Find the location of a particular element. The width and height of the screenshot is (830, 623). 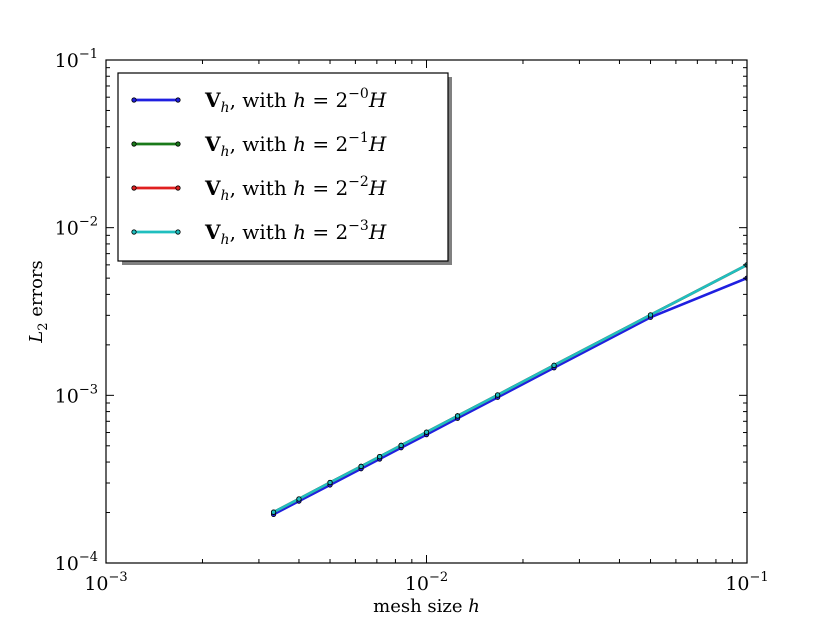

x-tick-label-1: 10⁻² is located at coordinates (426, 582).